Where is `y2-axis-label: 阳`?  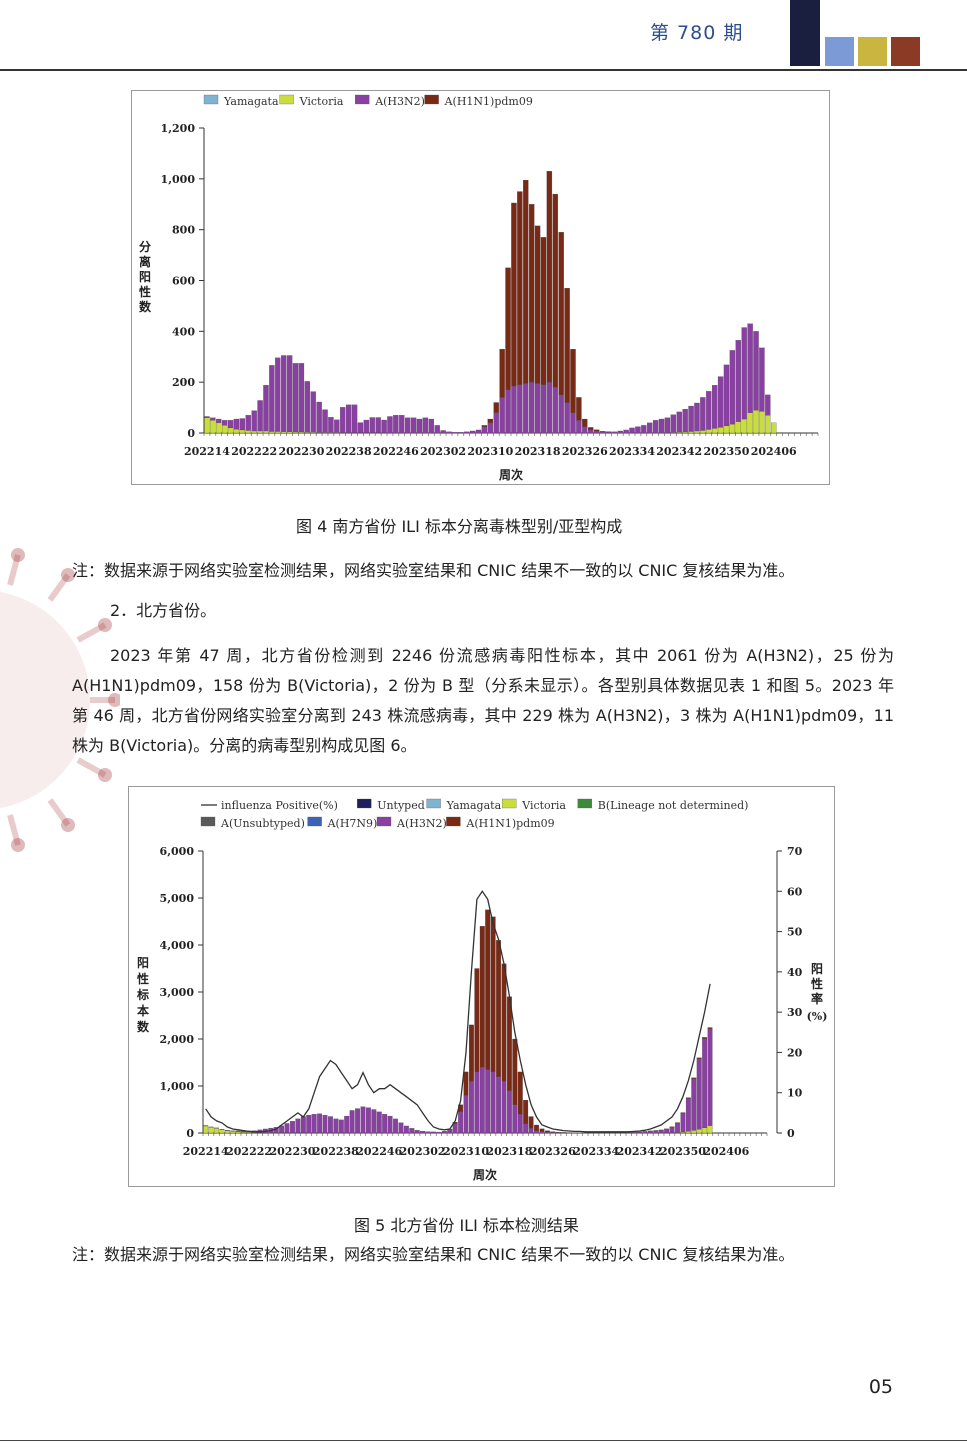
y2-axis-label: 阳 is located at coordinates (817, 968).